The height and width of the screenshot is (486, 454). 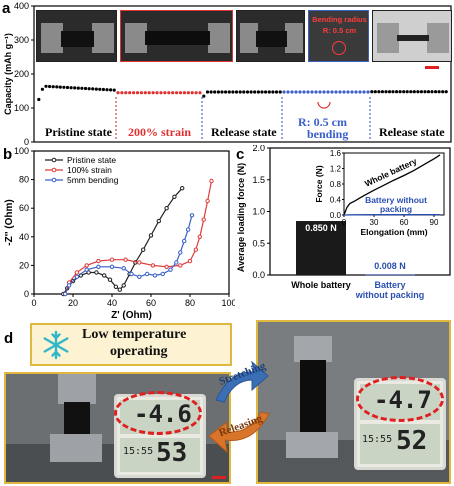 What do you see at coordinates (258, 275) in the screenshot?
I see `y-tick-label-c: 0.0` at bounding box center [258, 275].